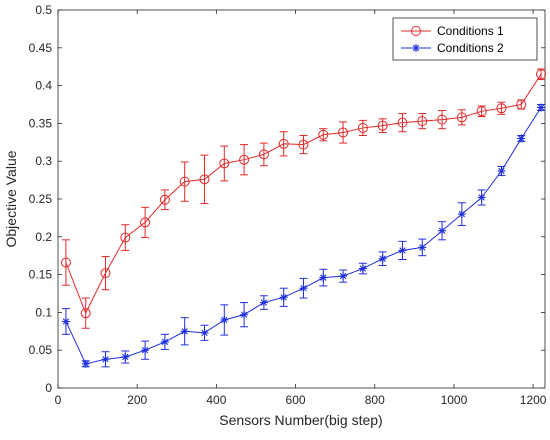  I want to click on y-tick-label: 0.1, so click(43, 312).